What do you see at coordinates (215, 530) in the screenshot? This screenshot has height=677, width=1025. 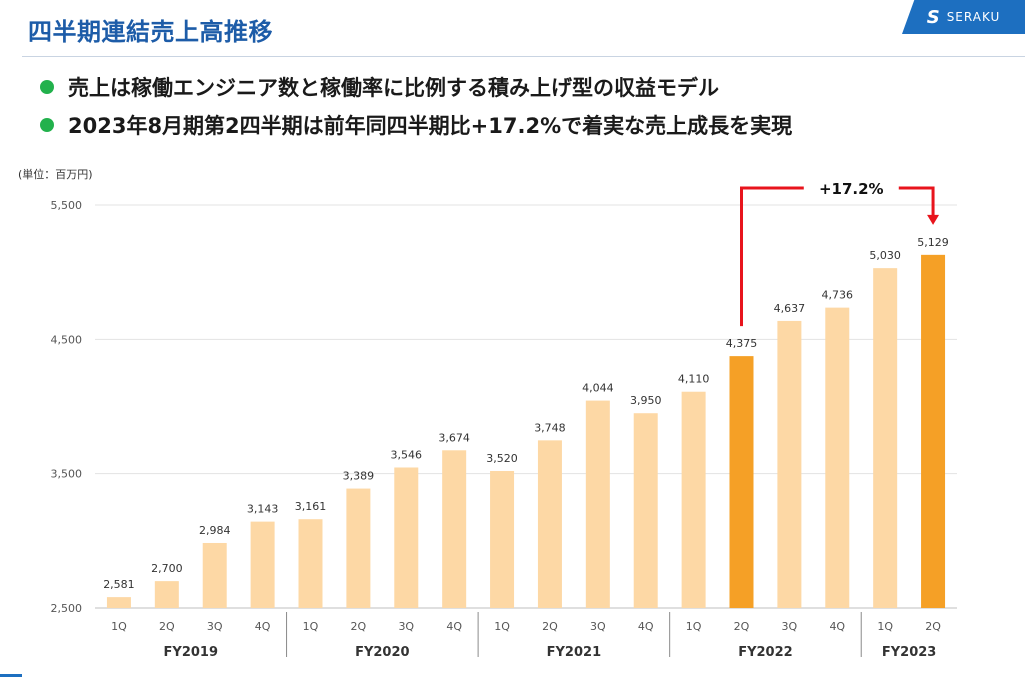 I see `bar-value-label: 2,984` at bounding box center [215, 530].